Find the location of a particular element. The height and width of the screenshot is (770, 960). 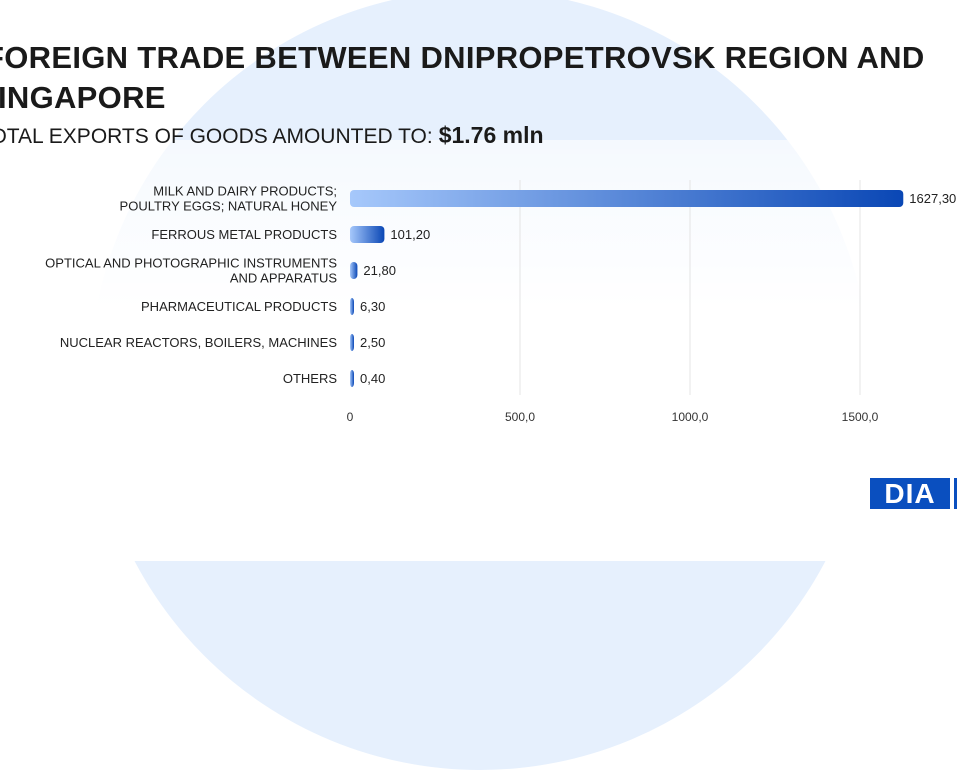

x-tick-label: 1500,0 is located at coordinates (860, 417).